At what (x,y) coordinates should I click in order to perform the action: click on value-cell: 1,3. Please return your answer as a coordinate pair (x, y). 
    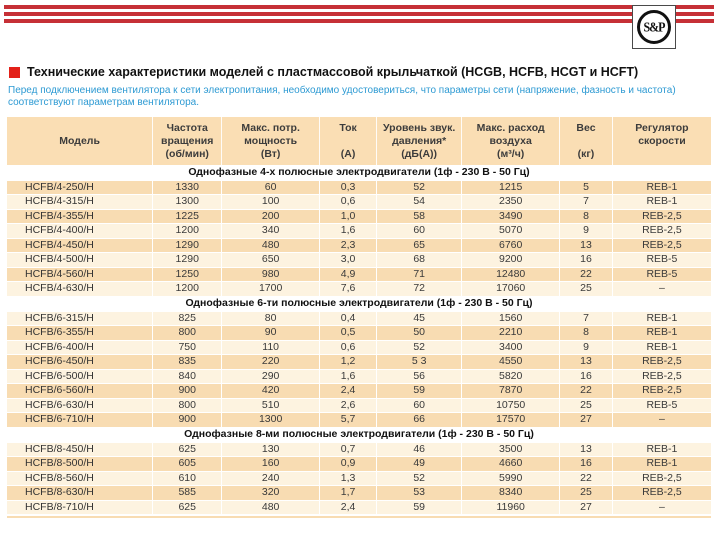
    Looking at the image, I should click on (348, 478).